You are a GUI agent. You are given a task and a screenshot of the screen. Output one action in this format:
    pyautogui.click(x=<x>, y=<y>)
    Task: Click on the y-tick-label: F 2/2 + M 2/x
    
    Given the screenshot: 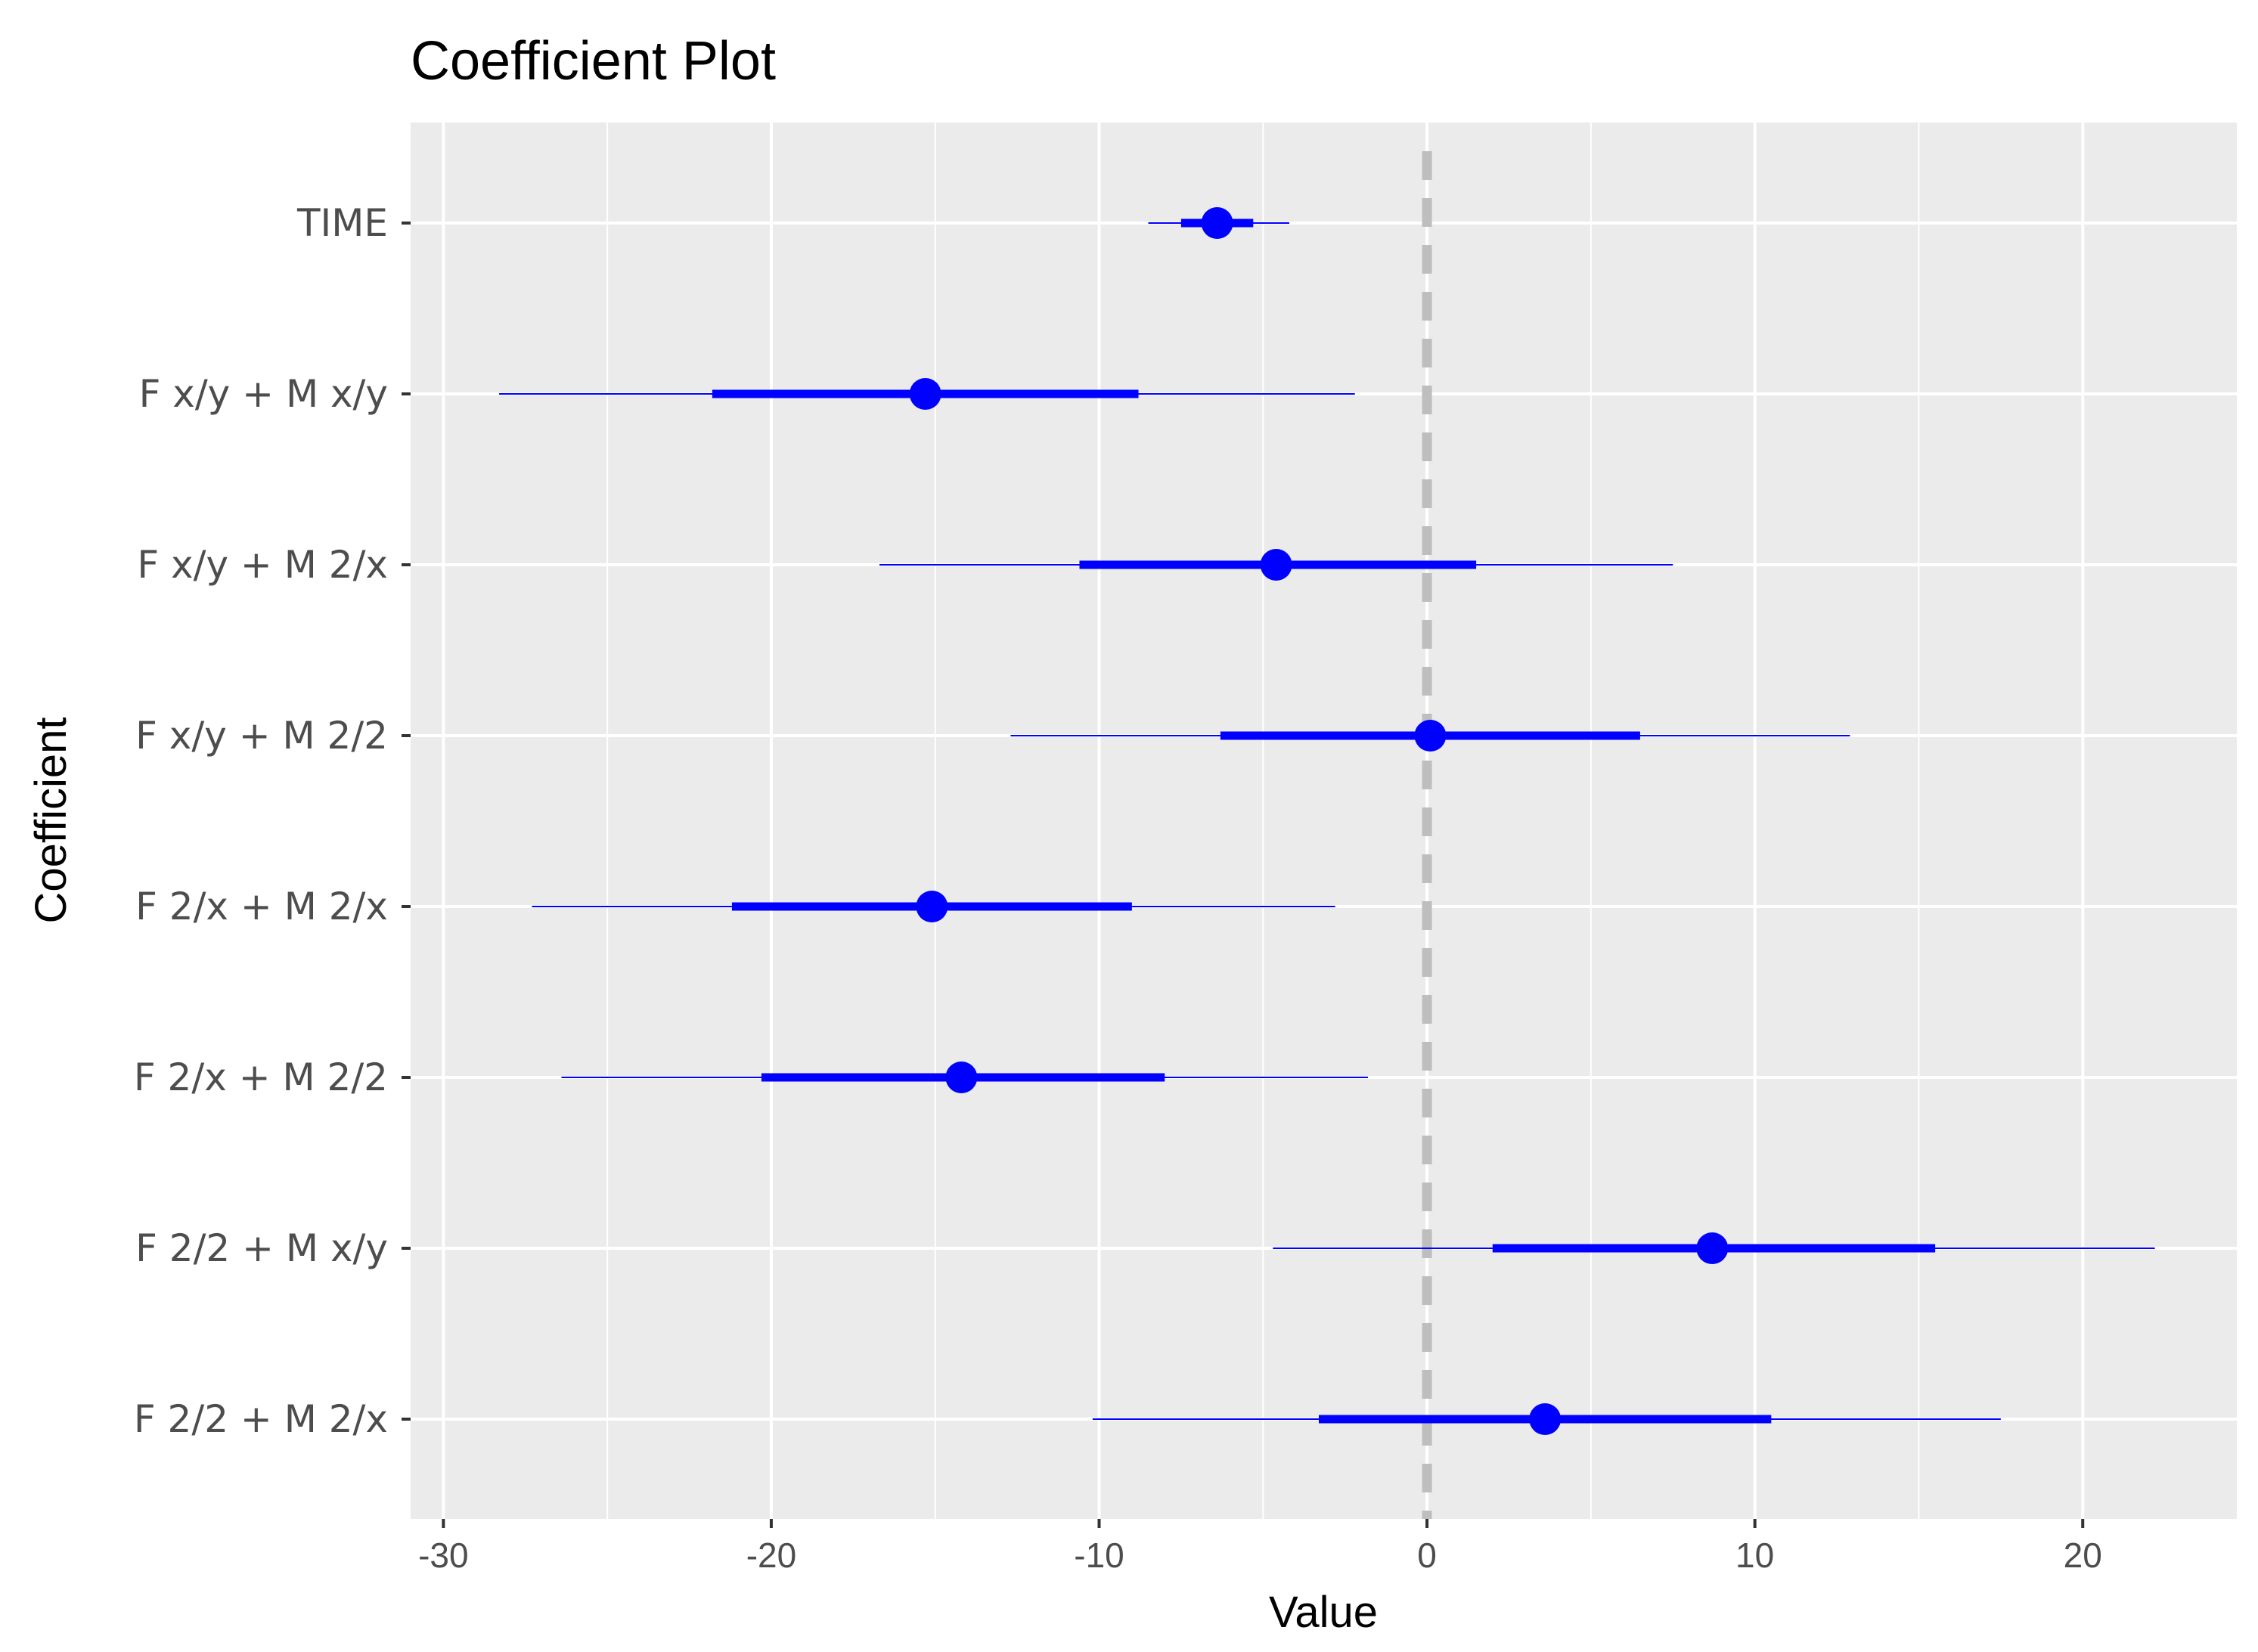 What is the action you would take?
    pyautogui.click(x=261, y=1419)
    